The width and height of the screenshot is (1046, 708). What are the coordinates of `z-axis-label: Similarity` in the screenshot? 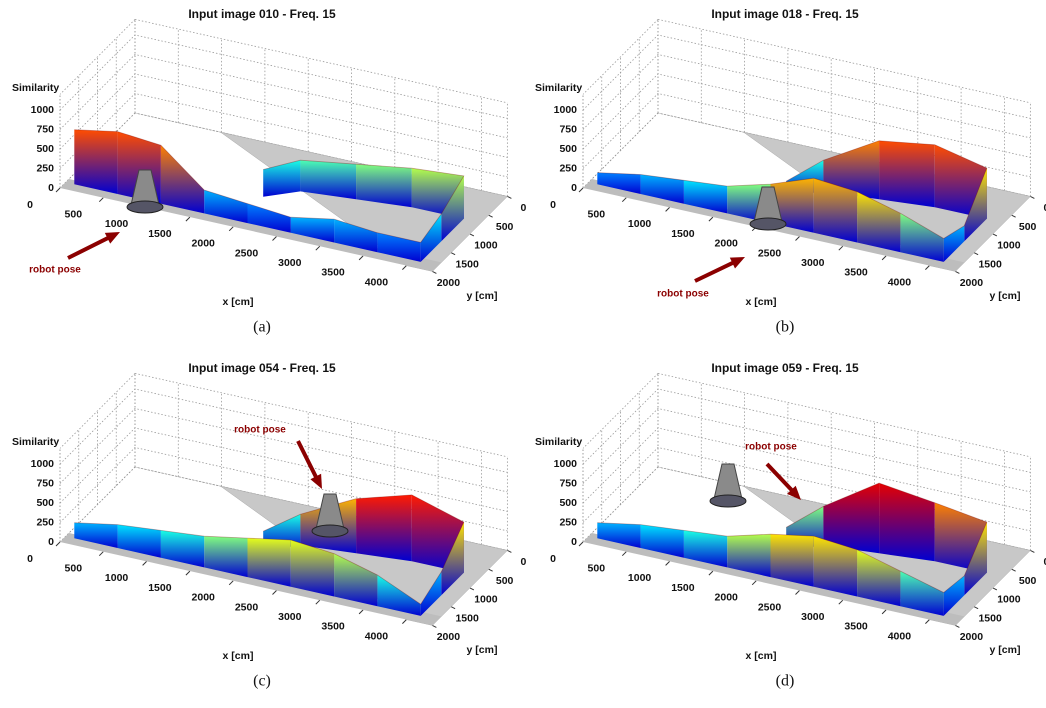 It's located at (558, 442).